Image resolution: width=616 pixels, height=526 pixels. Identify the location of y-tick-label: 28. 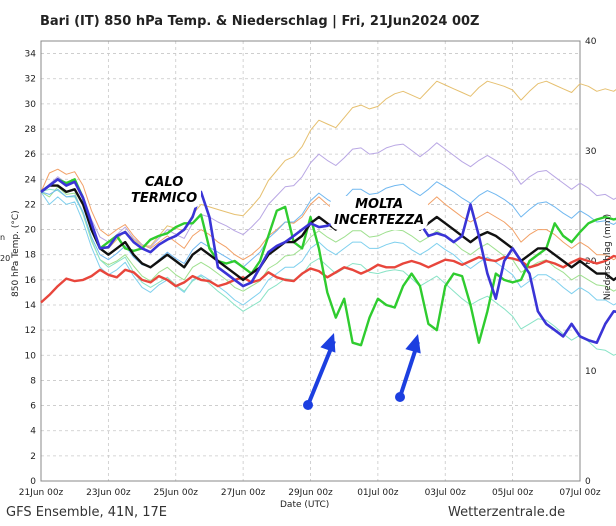
(31, 130).